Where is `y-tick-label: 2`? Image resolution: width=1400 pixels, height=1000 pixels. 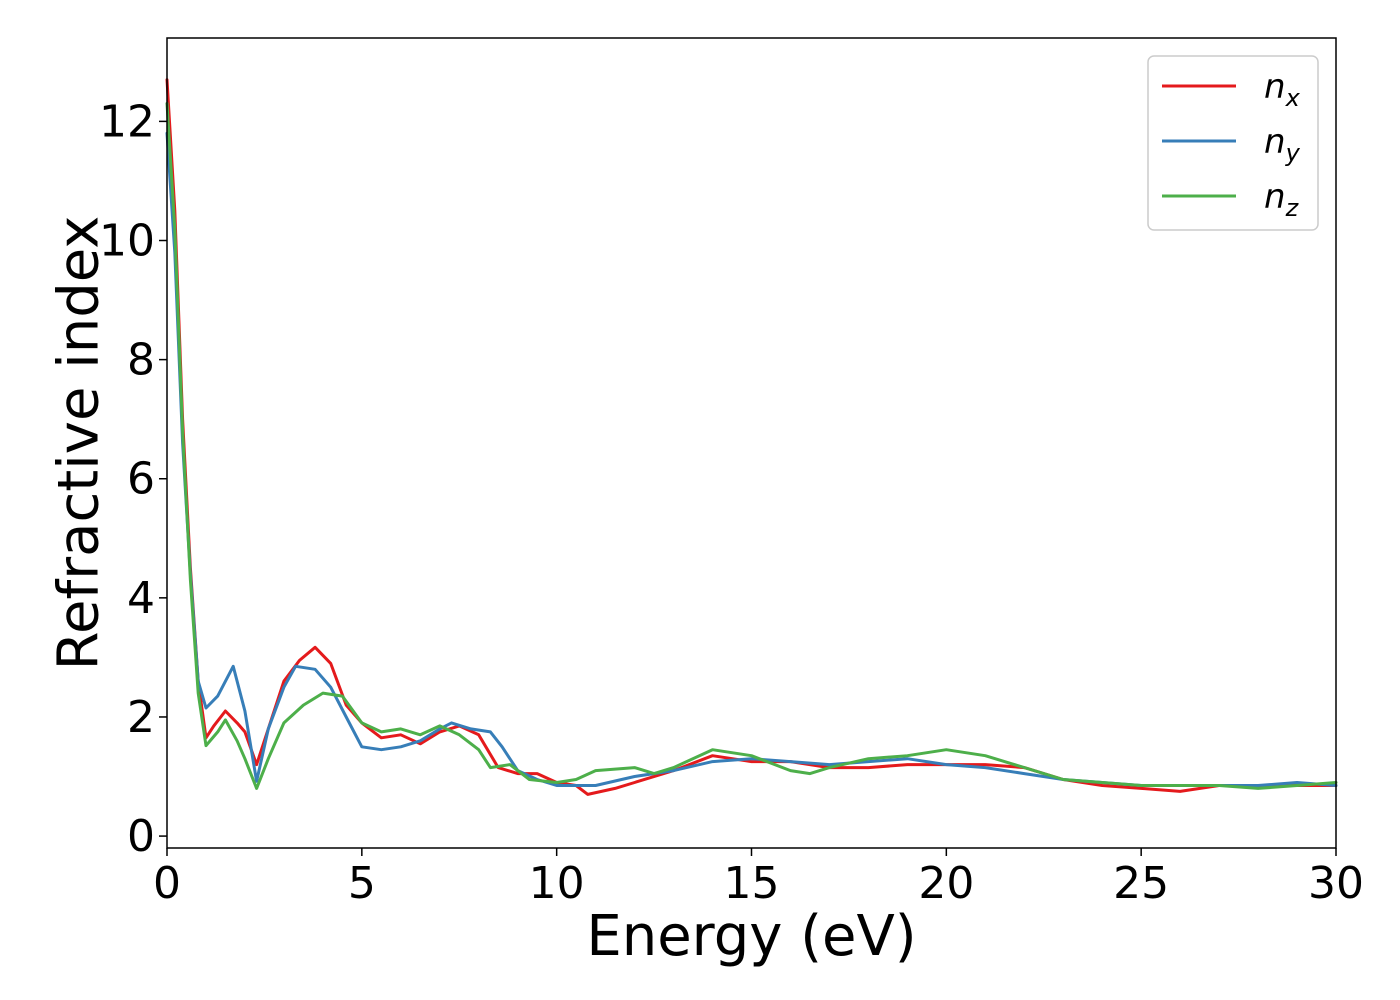
y-tick-label: 2 is located at coordinates (141, 717).